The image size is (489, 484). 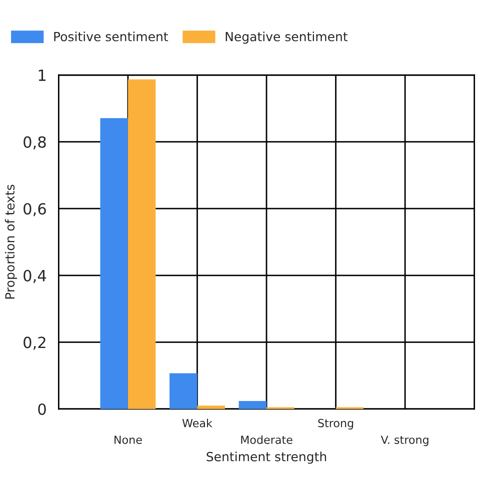 I want to click on legend-label: Positive sentiment, so click(x=111, y=37).